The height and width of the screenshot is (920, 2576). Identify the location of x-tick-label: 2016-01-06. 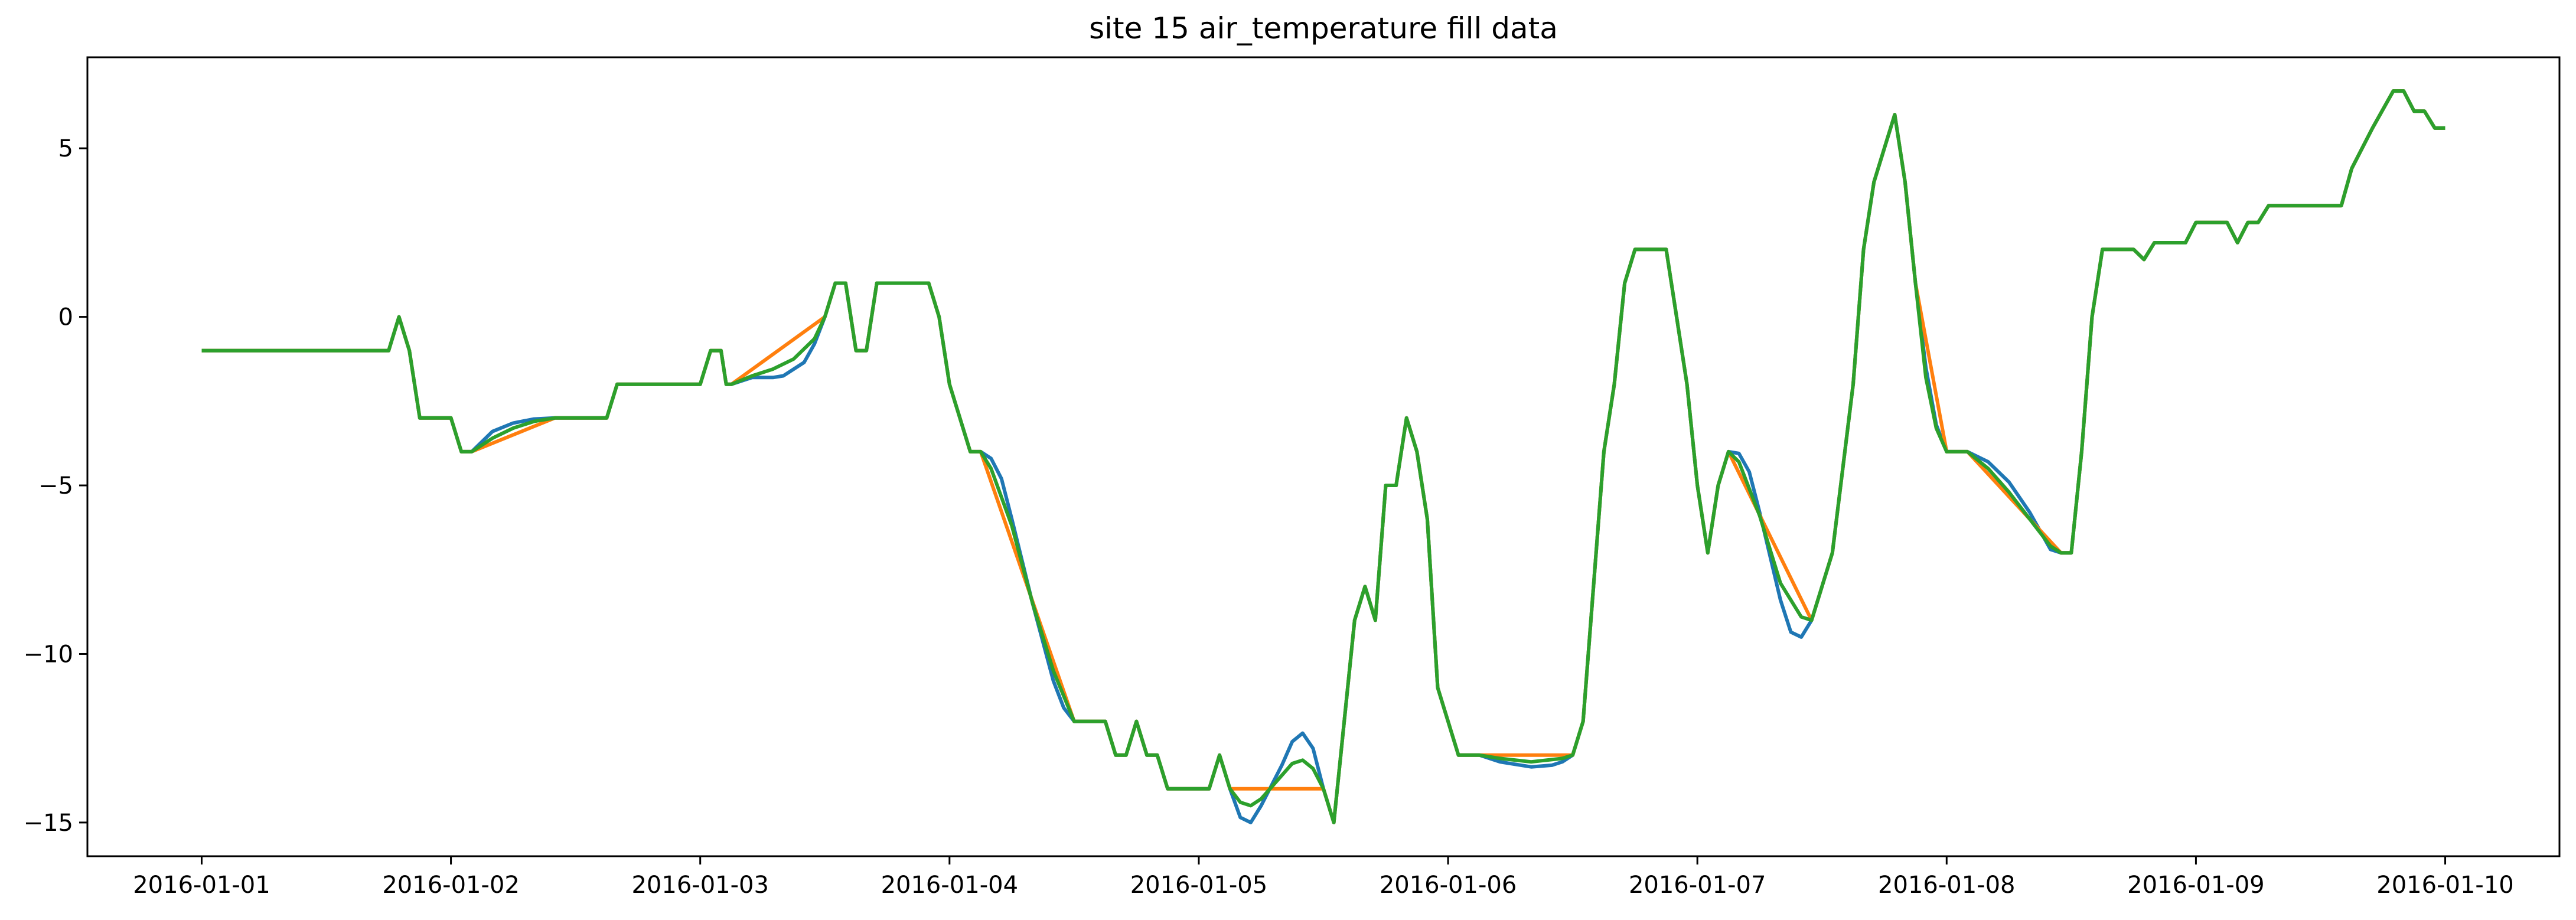
(1448, 886).